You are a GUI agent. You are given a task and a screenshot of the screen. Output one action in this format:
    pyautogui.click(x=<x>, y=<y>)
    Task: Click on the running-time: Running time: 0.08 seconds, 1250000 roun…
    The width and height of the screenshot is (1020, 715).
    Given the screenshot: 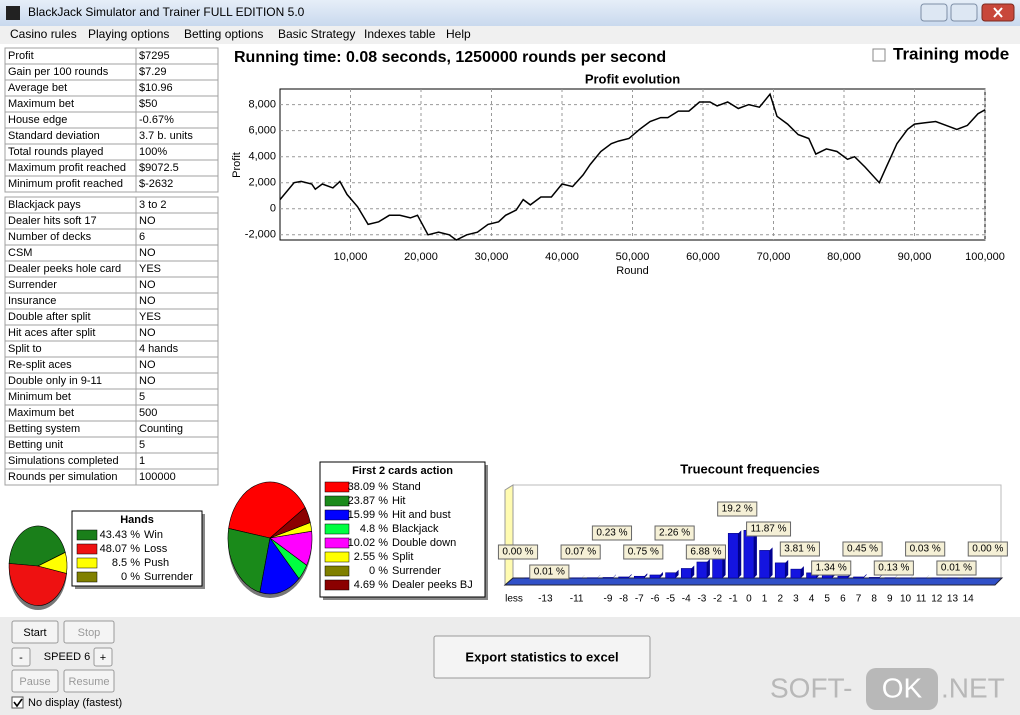 What is the action you would take?
    pyautogui.click(x=450, y=57)
    